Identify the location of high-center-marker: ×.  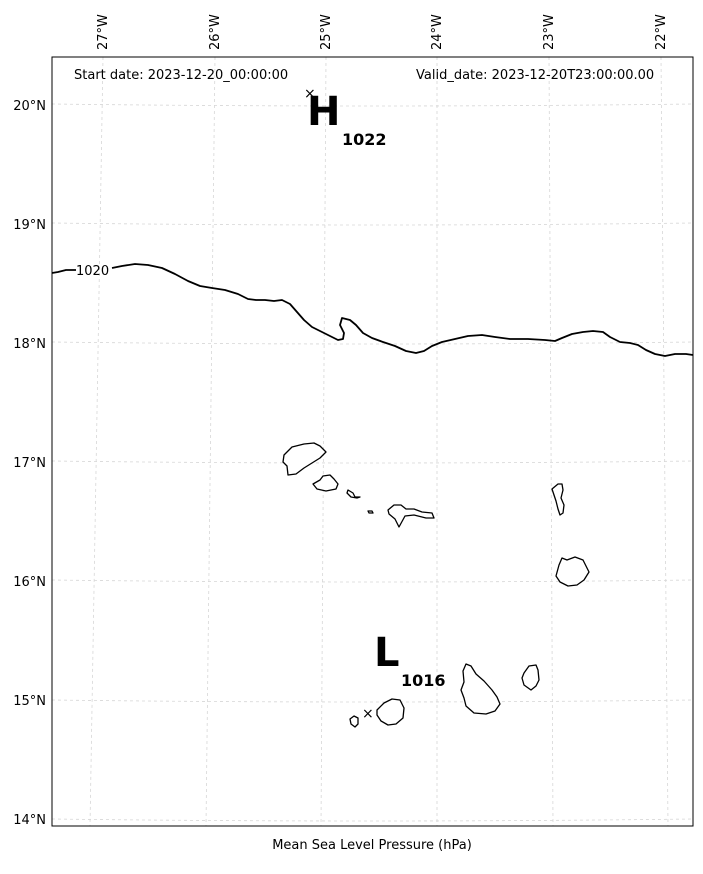
(310, 94).